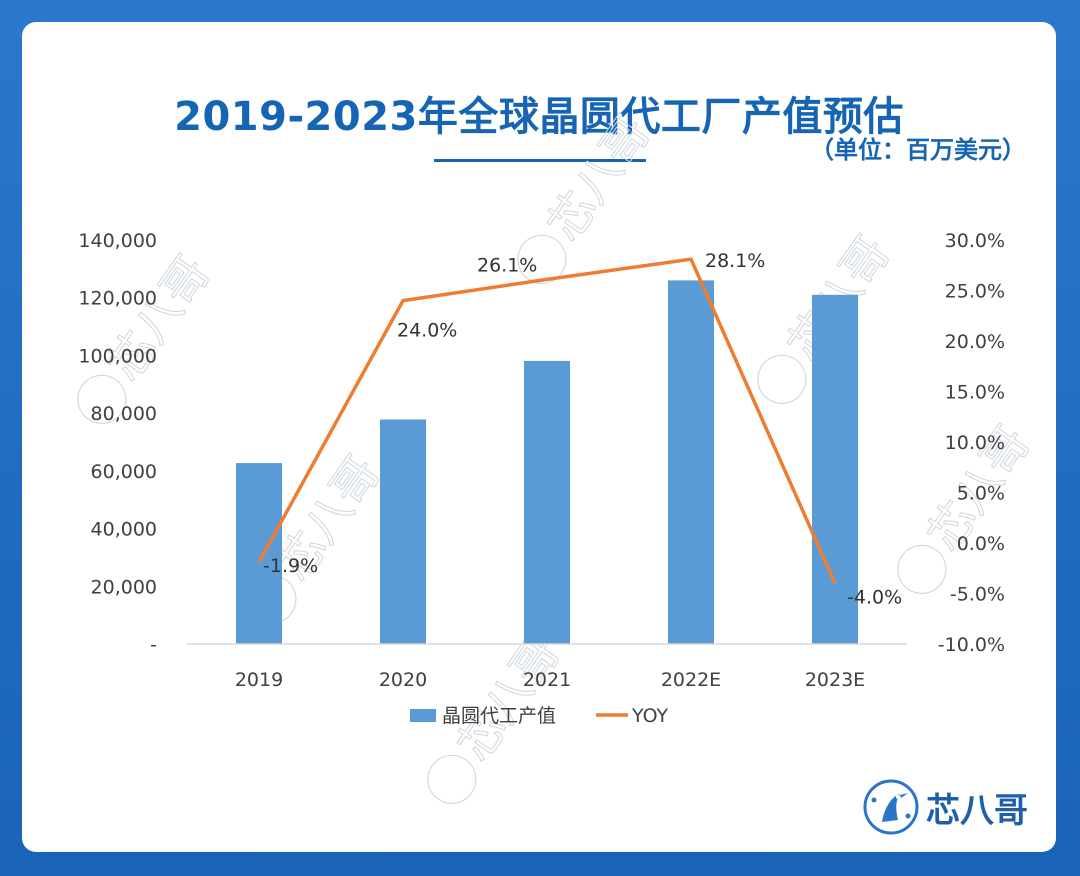 Image resolution: width=1080 pixels, height=876 pixels. Describe the element at coordinates (259, 553) in the screenshot. I see `bar-2019` at that location.